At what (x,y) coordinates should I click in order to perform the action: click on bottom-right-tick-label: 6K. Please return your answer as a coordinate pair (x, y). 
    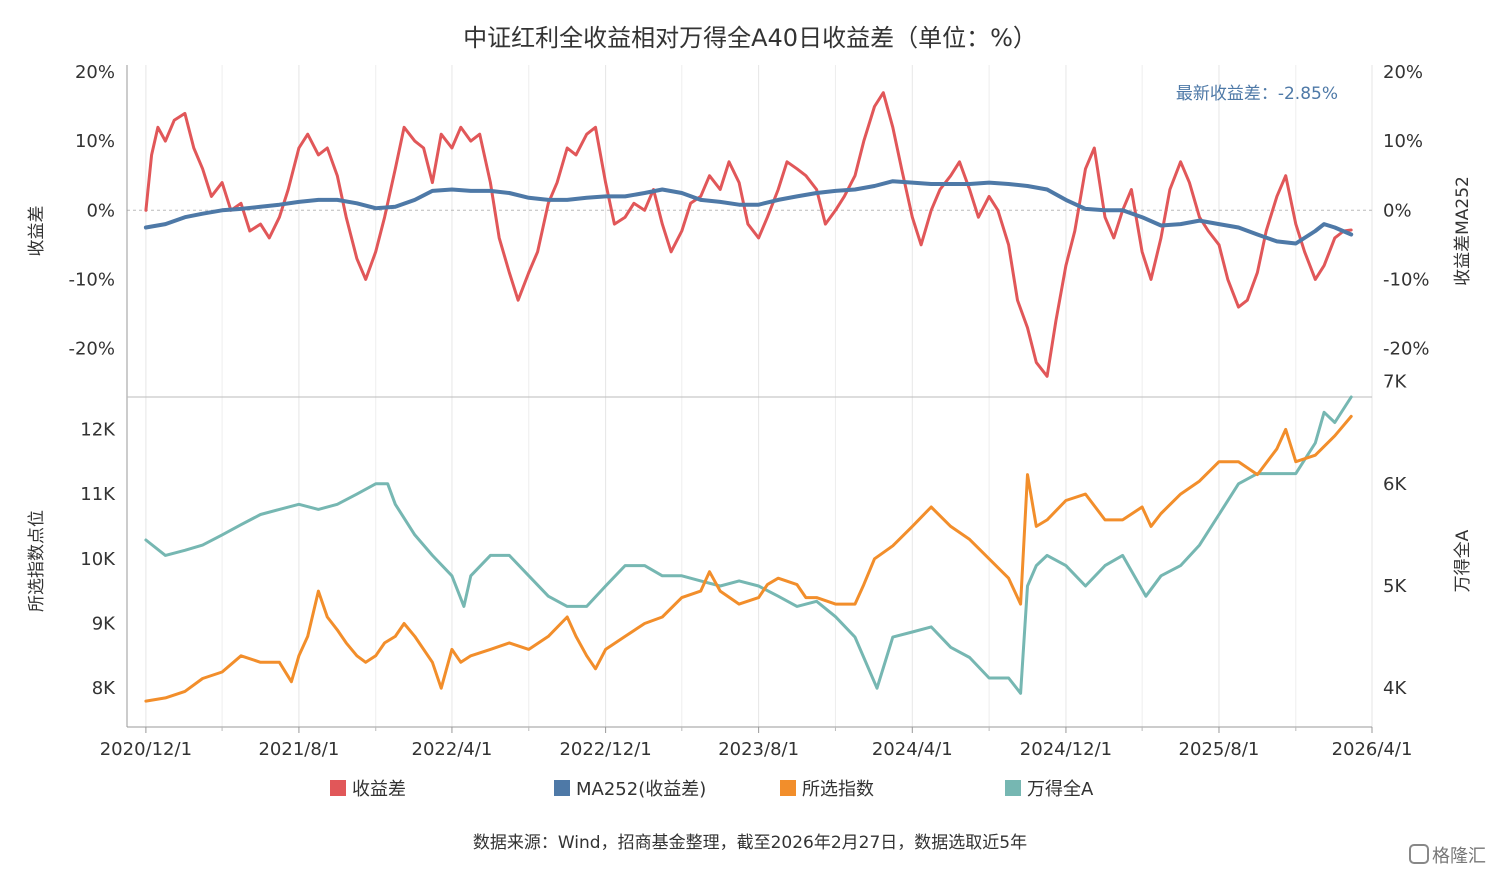
    Looking at the image, I should click on (1395, 484).